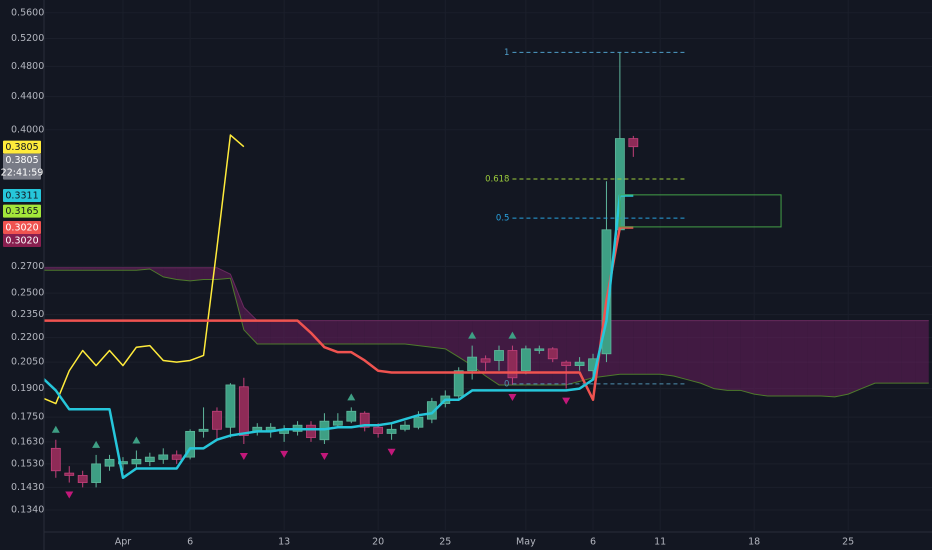  What do you see at coordinates (486, 294) in the screenshot?
I see `span-b-line` at bounding box center [486, 294].